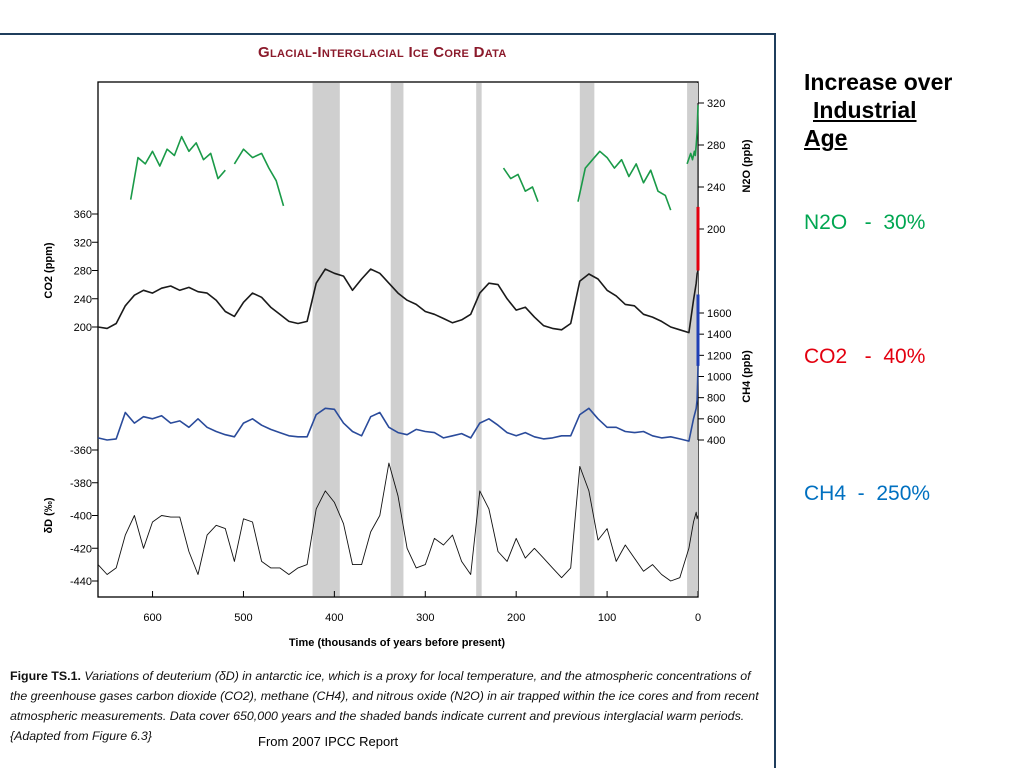 Image resolution: width=1024 pixels, height=768 pixels. Describe the element at coordinates (328, 741) in the screenshot. I see `source-note: From 2007 IPCC Report` at that location.